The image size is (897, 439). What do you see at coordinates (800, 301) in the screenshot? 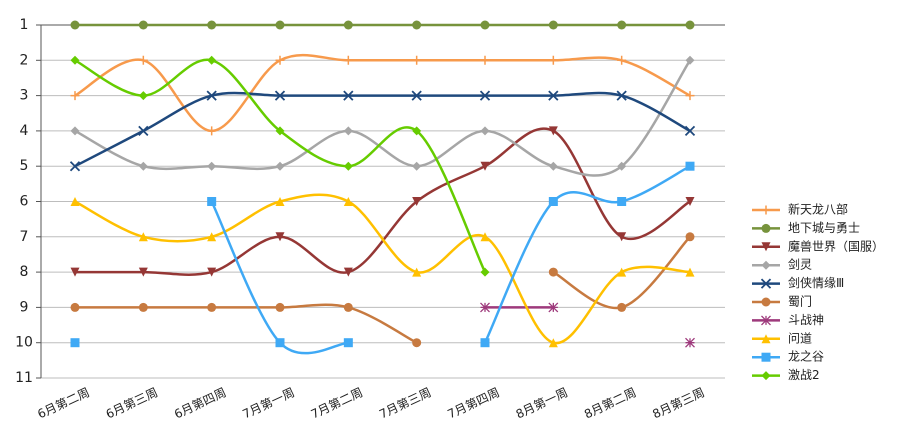
I see `legend-label: 蜀门` at bounding box center [800, 301].